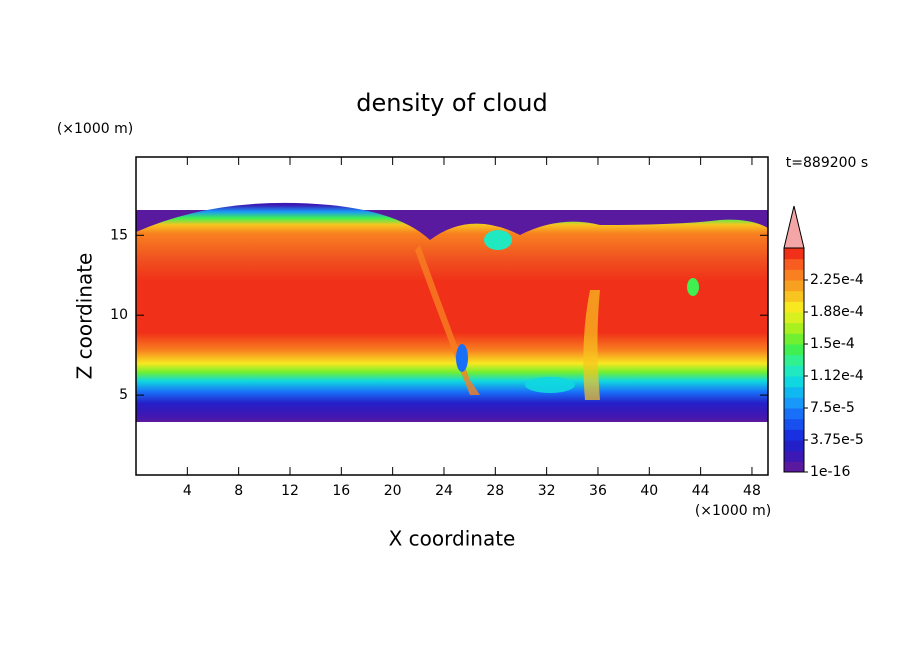  I want to click on x-tick-label: 24, so click(444, 491).